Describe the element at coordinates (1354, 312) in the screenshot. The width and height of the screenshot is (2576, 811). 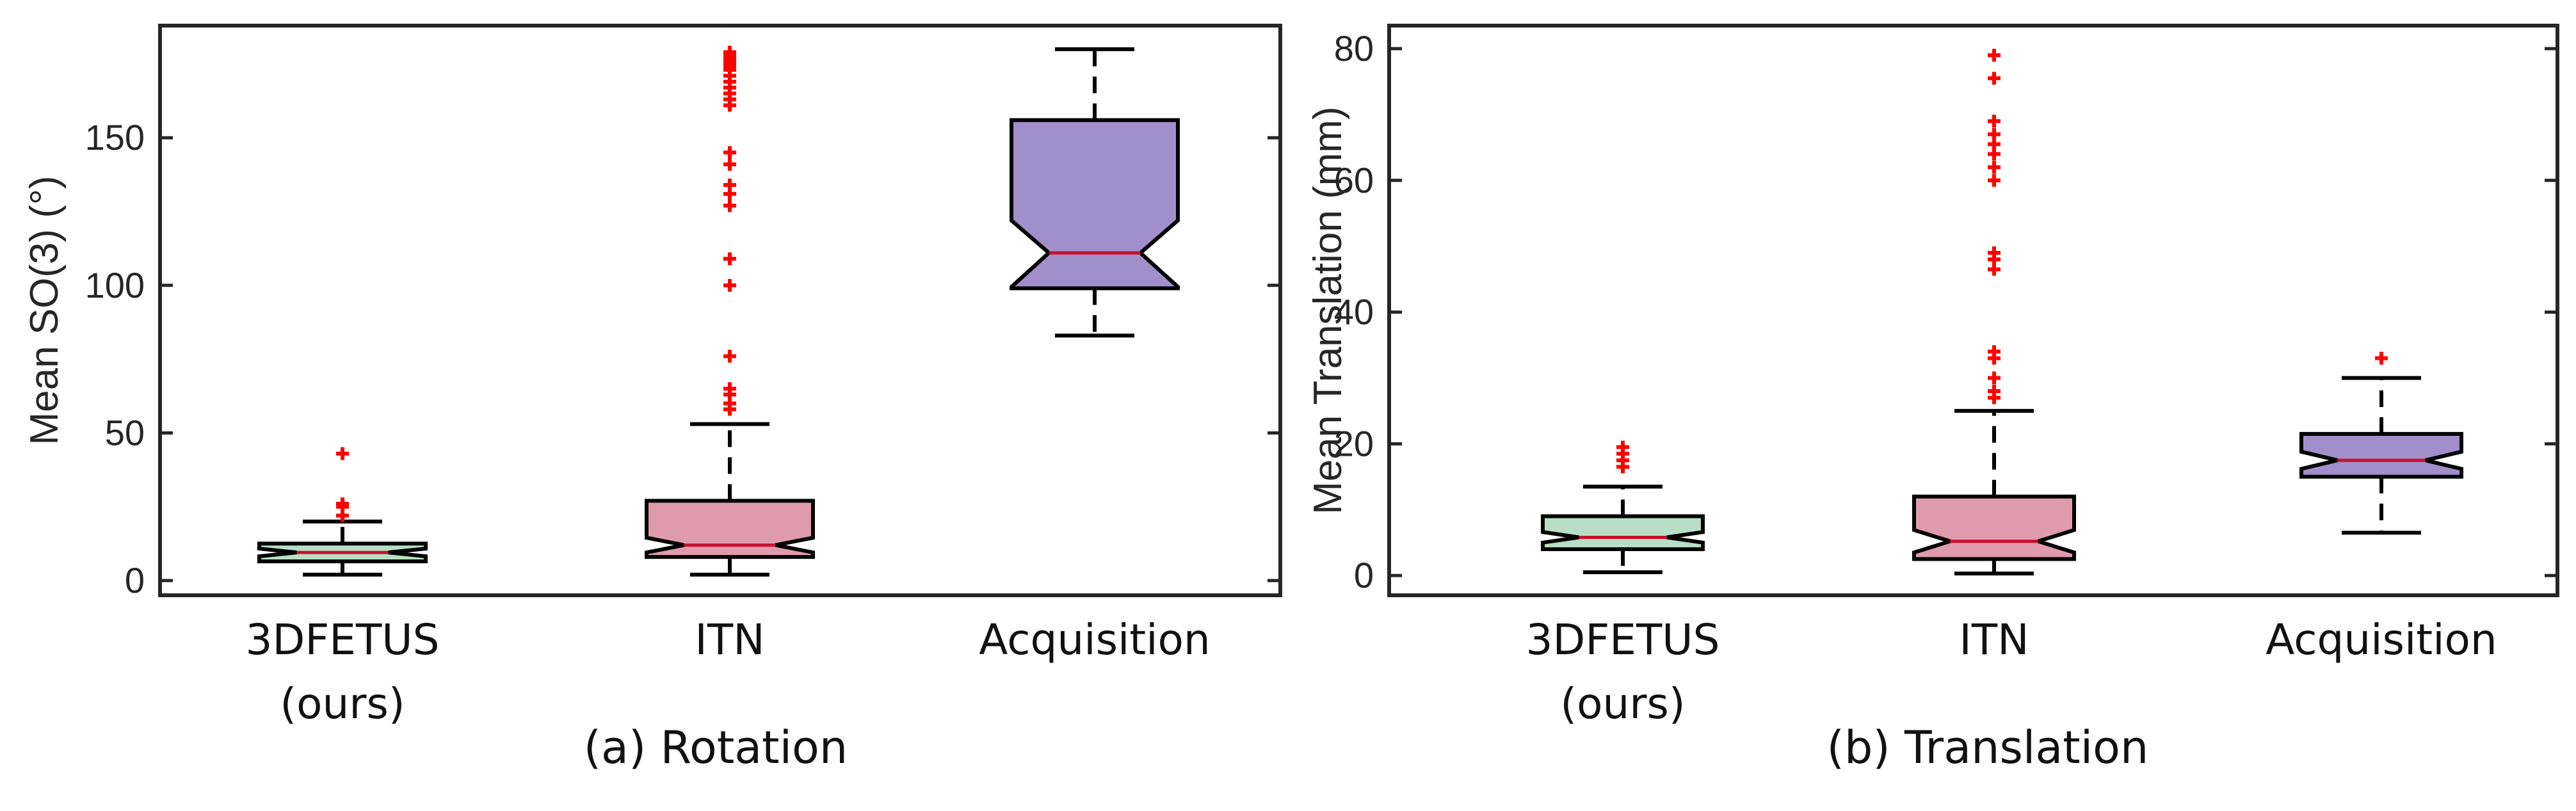
I see `y-tick-label: 40` at that location.